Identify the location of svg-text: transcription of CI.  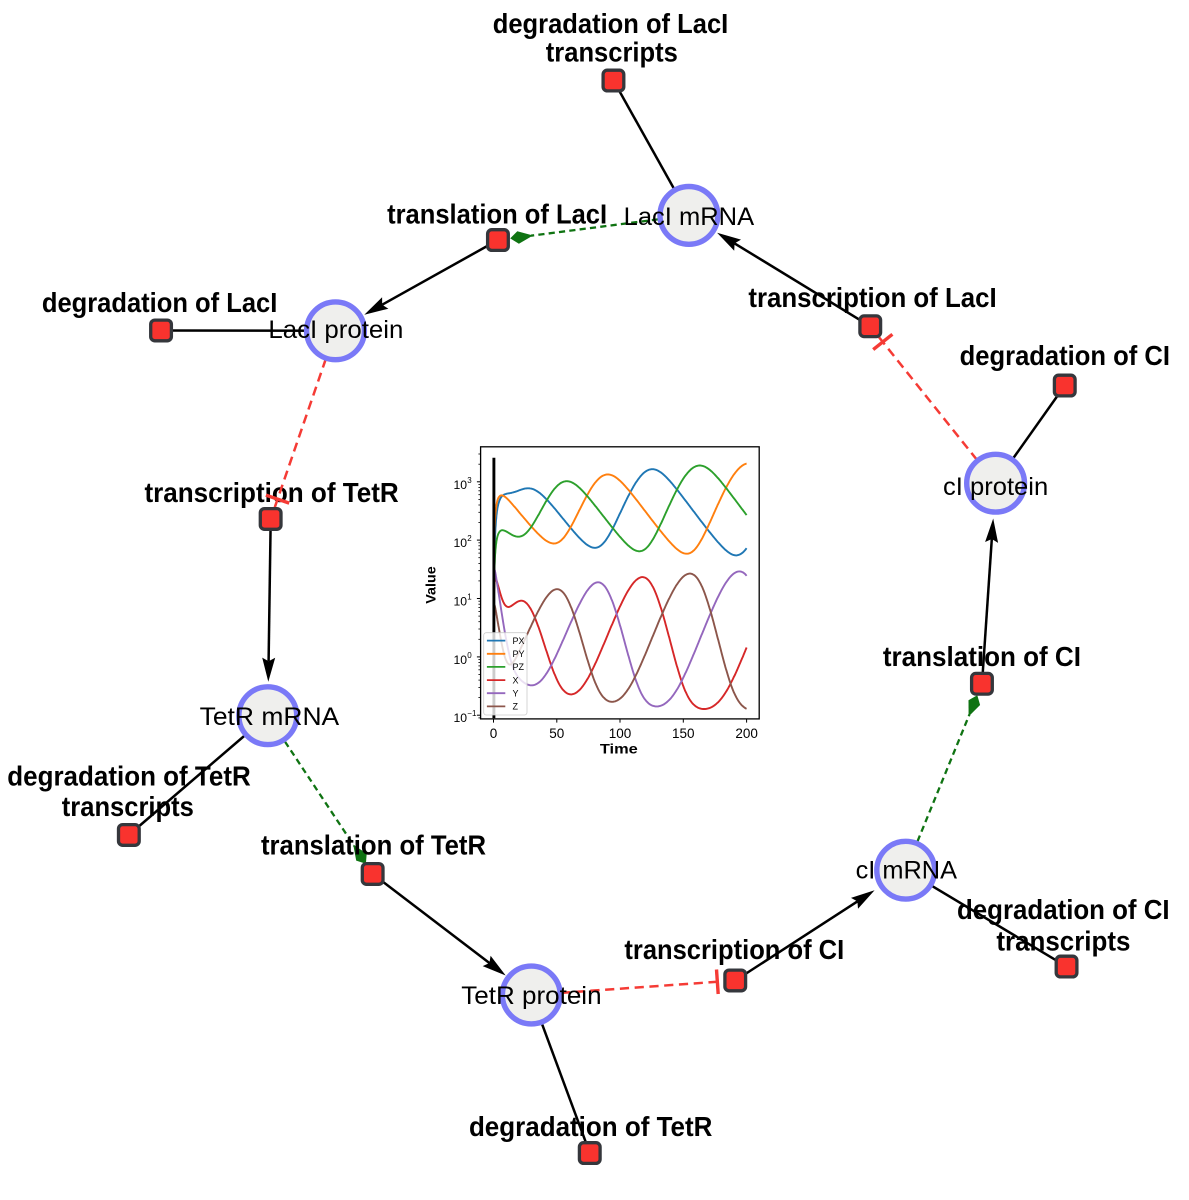
(734, 949).